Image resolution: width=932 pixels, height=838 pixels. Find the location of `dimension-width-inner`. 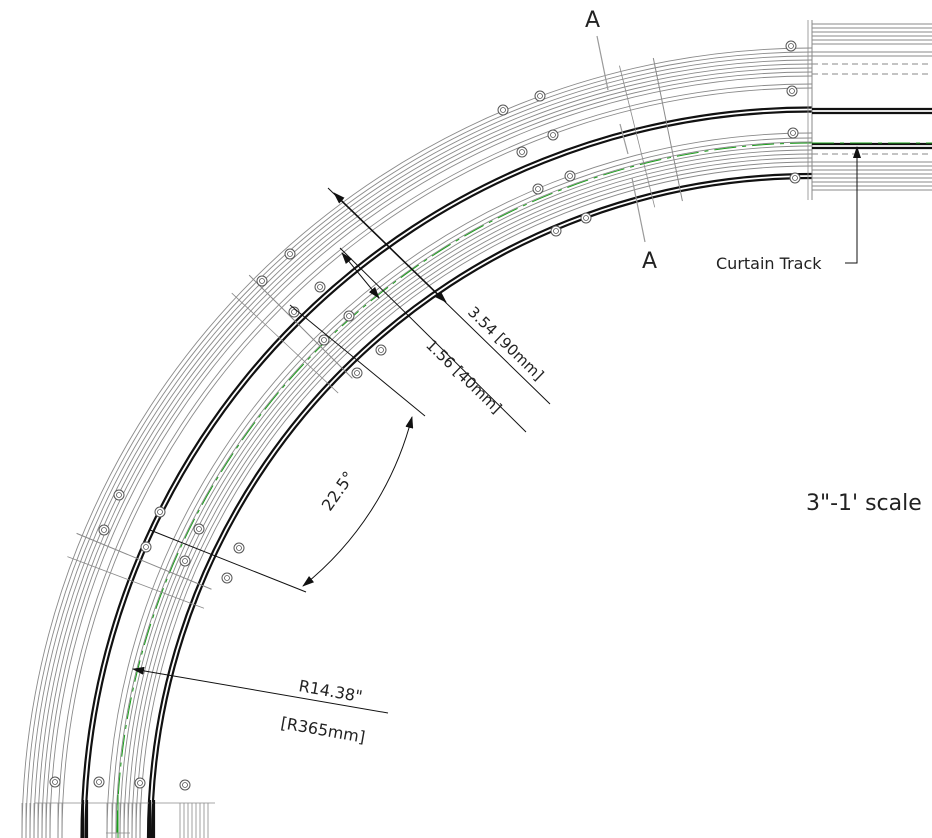

dimension-width-inner is located at coordinates (433, 340).